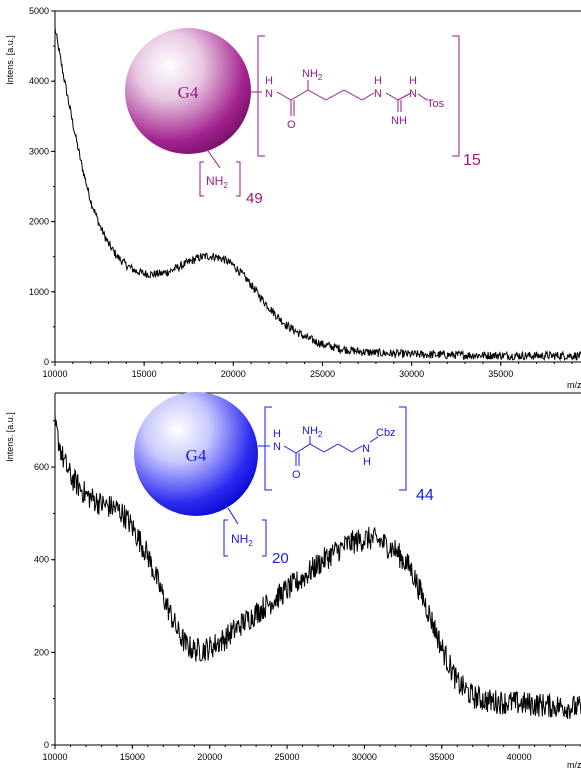 The image size is (581, 769). Describe the element at coordinates (269, 94) in the screenshot. I see `panel-1-label-n1: N` at that location.